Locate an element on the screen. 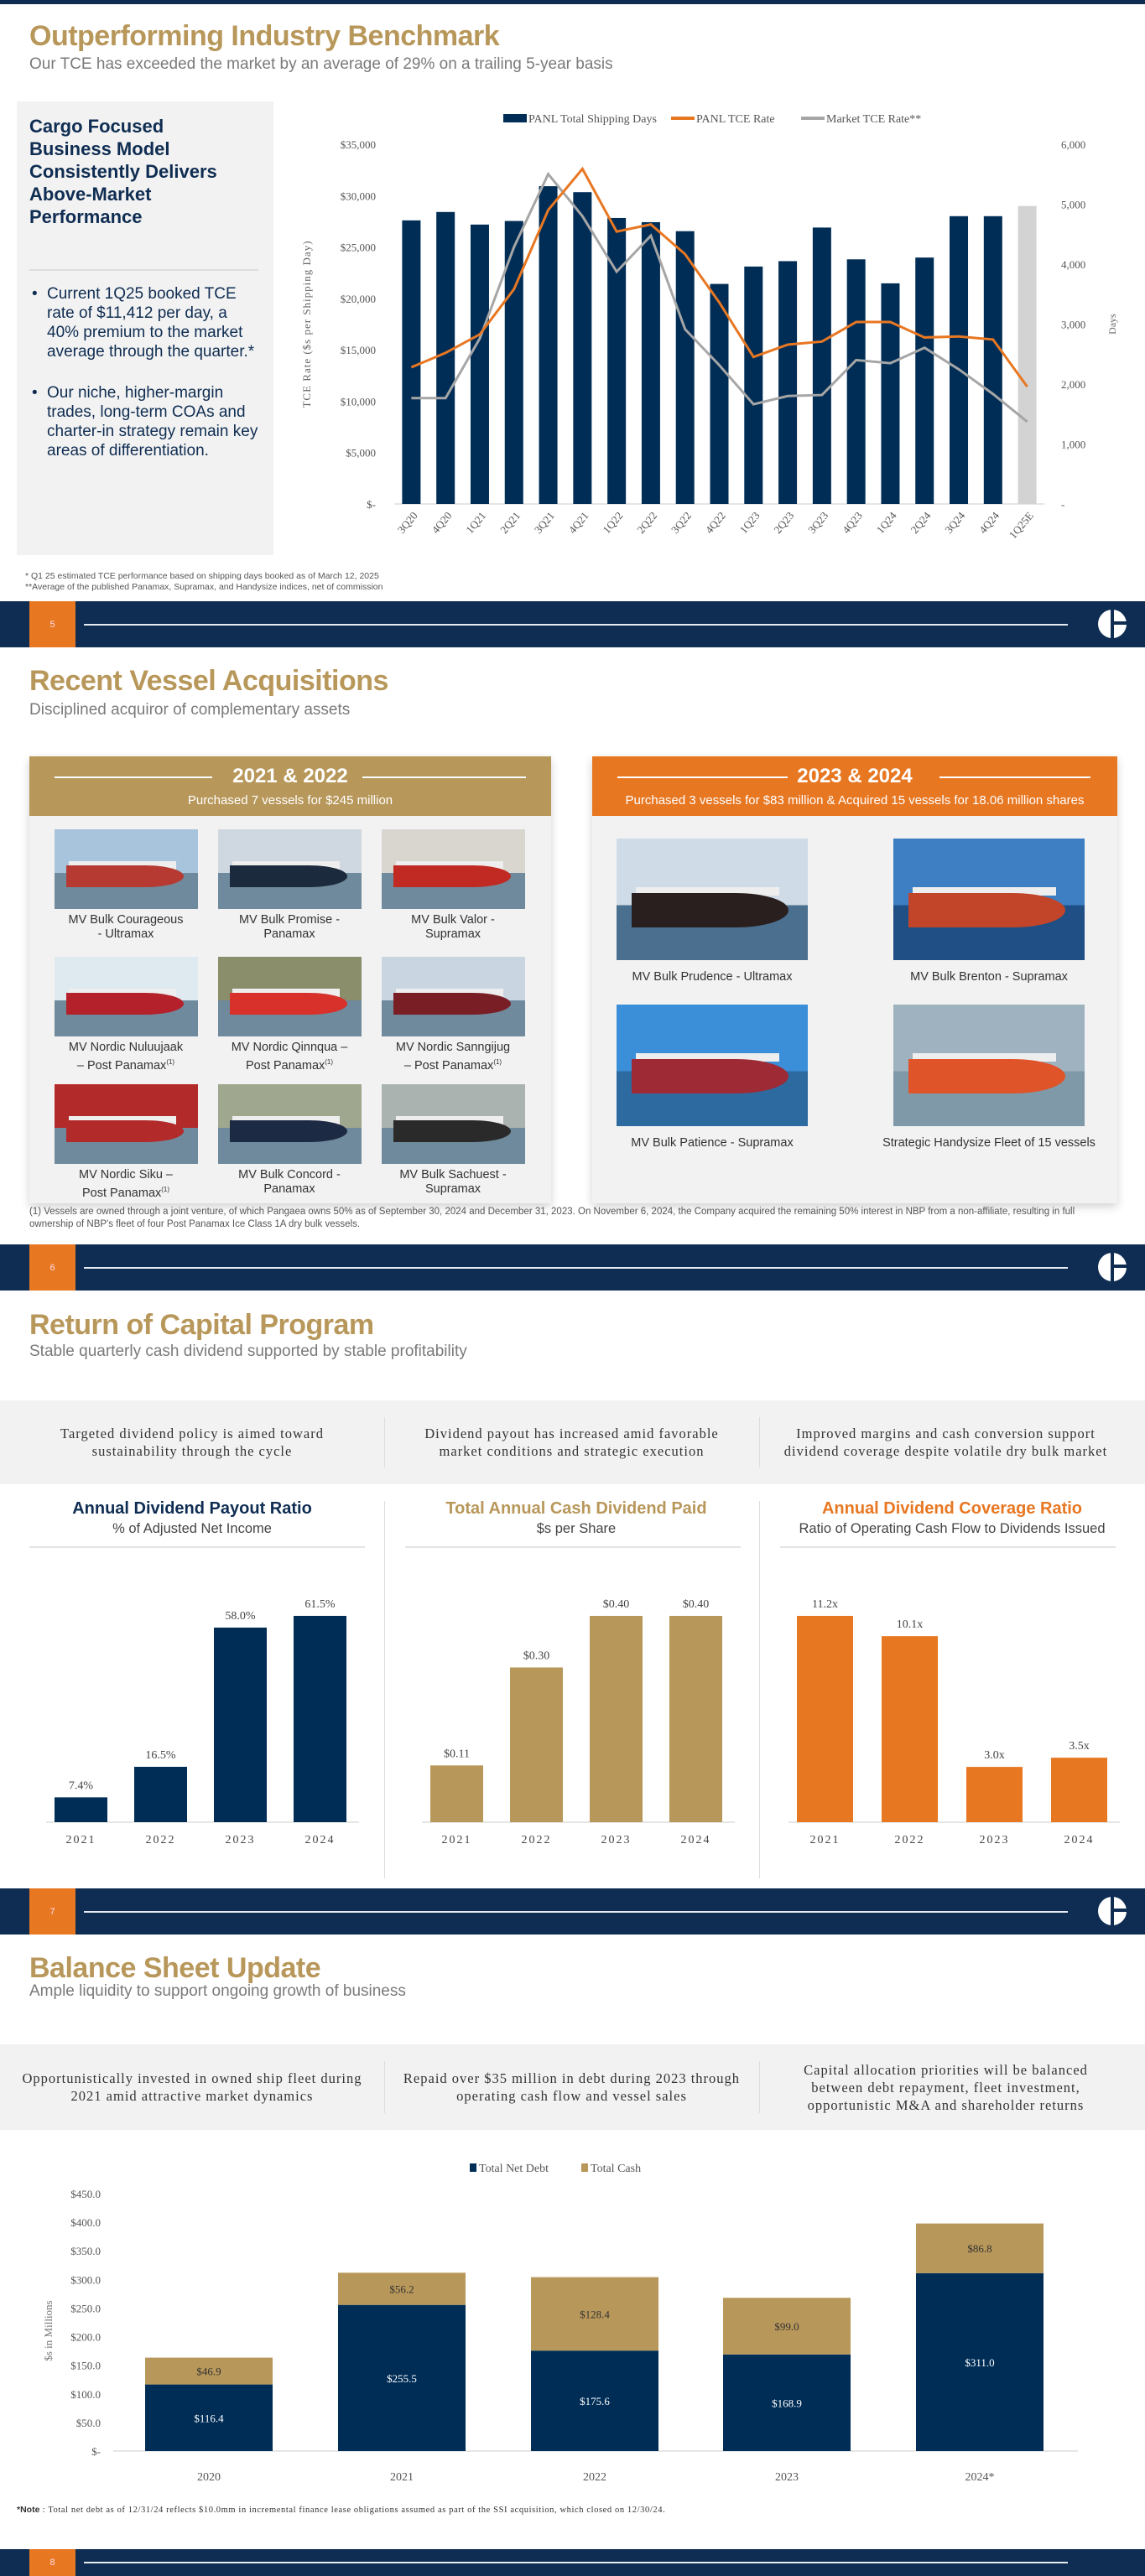  x-tick-label: 2Q21 is located at coordinates (510, 522).